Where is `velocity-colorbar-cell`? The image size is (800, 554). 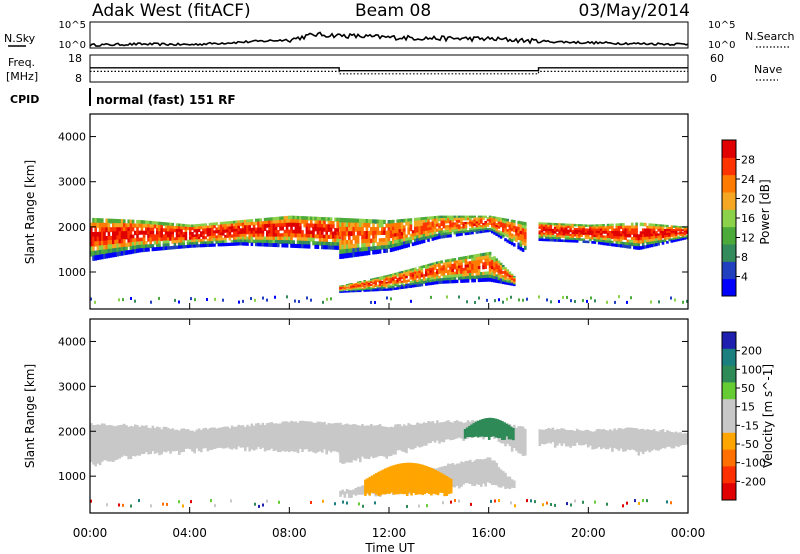 velocity-colorbar-cell is located at coordinates (729, 475).